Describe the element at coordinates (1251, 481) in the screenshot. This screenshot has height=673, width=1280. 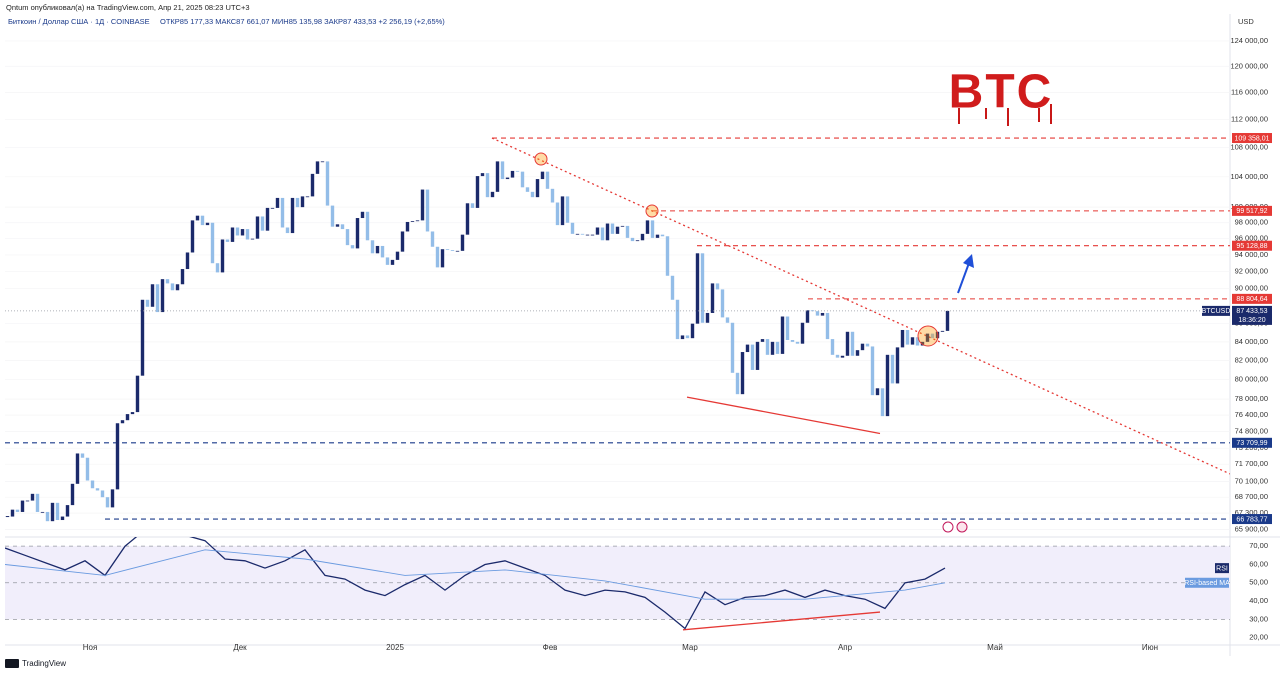
I see `y-tick-label: 70 100,00` at that location.